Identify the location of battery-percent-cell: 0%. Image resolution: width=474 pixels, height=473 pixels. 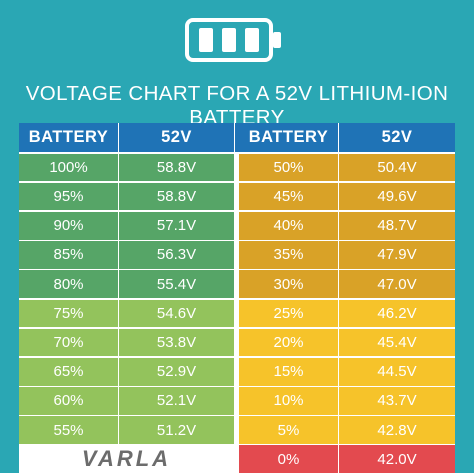
(289, 459).